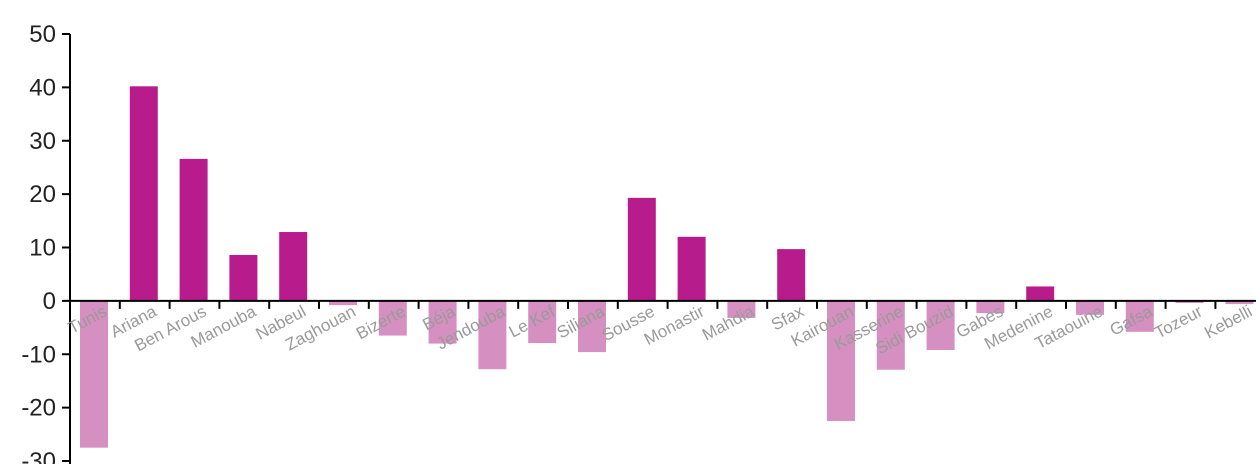 This screenshot has height=464, width=1256. I want to click on y-axis: 50 40 30 20 10 0 -10 -20 -30, so click(46, 242).